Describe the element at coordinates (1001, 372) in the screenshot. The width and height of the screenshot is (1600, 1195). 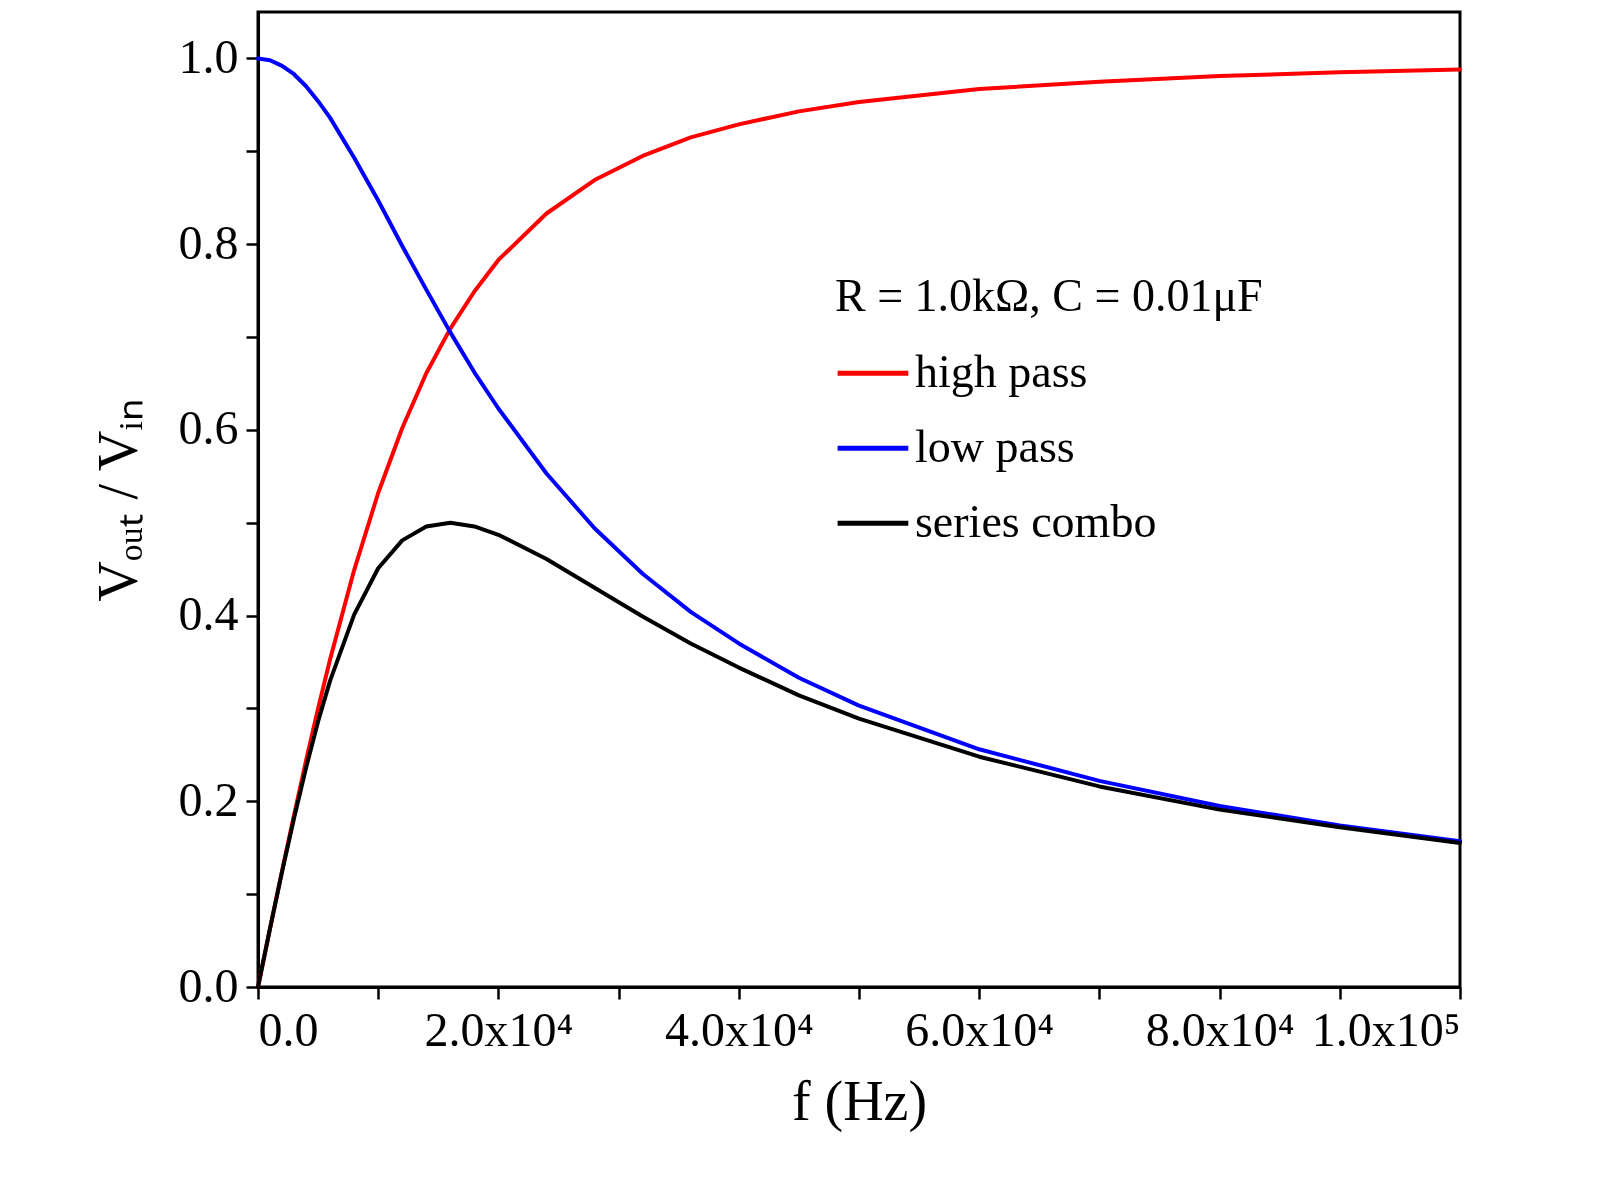
I see `legend-label: high pass` at that location.